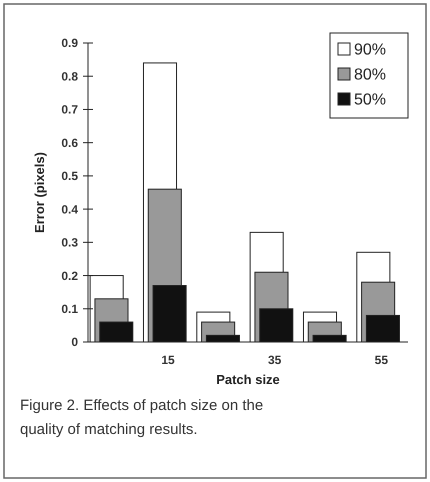  What do you see at coordinates (69, 176) in the screenshot?
I see `y-tick-label: 0.5` at bounding box center [69, 176].